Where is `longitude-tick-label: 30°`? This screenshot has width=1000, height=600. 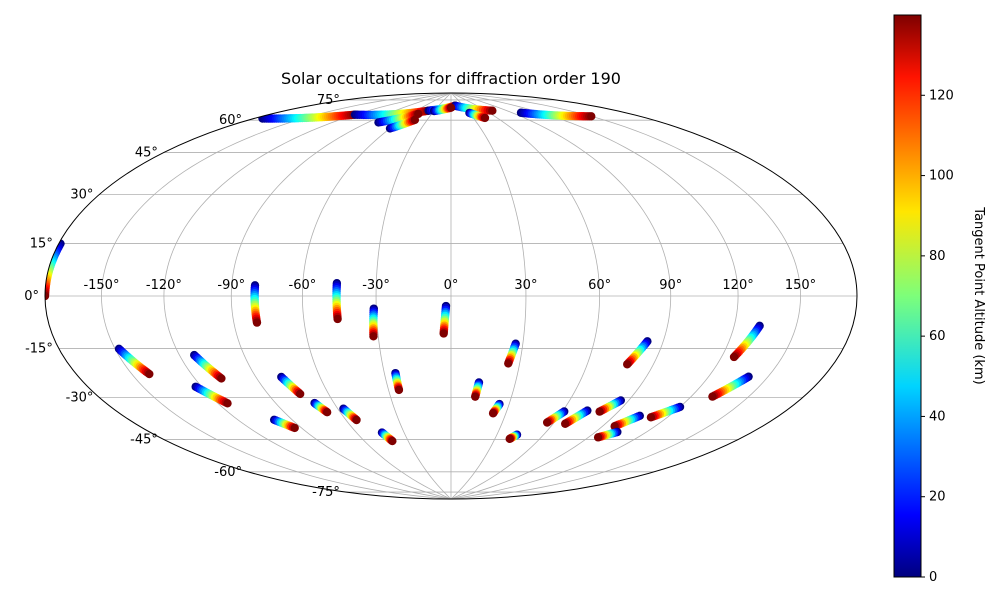
longitude-tick-label: 30° is located at coordinates (525, 285).